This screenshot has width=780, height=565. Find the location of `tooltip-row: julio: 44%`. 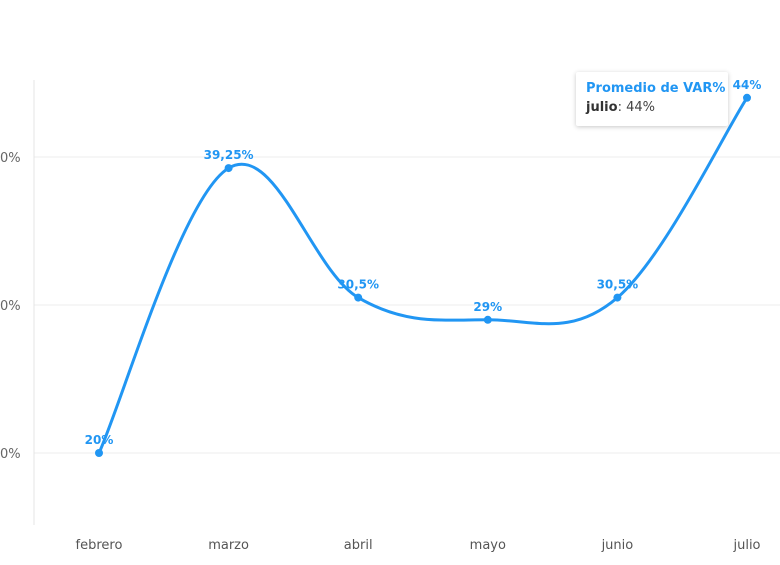

tooltip-row: julio: 44% is located at coordinates (652, 107).